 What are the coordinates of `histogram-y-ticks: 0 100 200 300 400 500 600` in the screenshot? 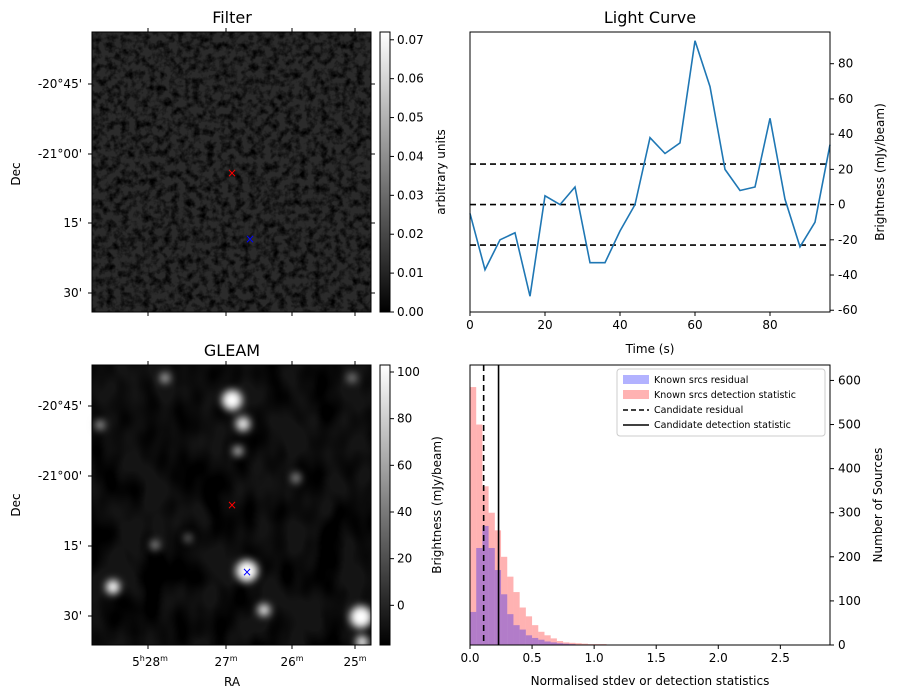 It's located at (845, 512).